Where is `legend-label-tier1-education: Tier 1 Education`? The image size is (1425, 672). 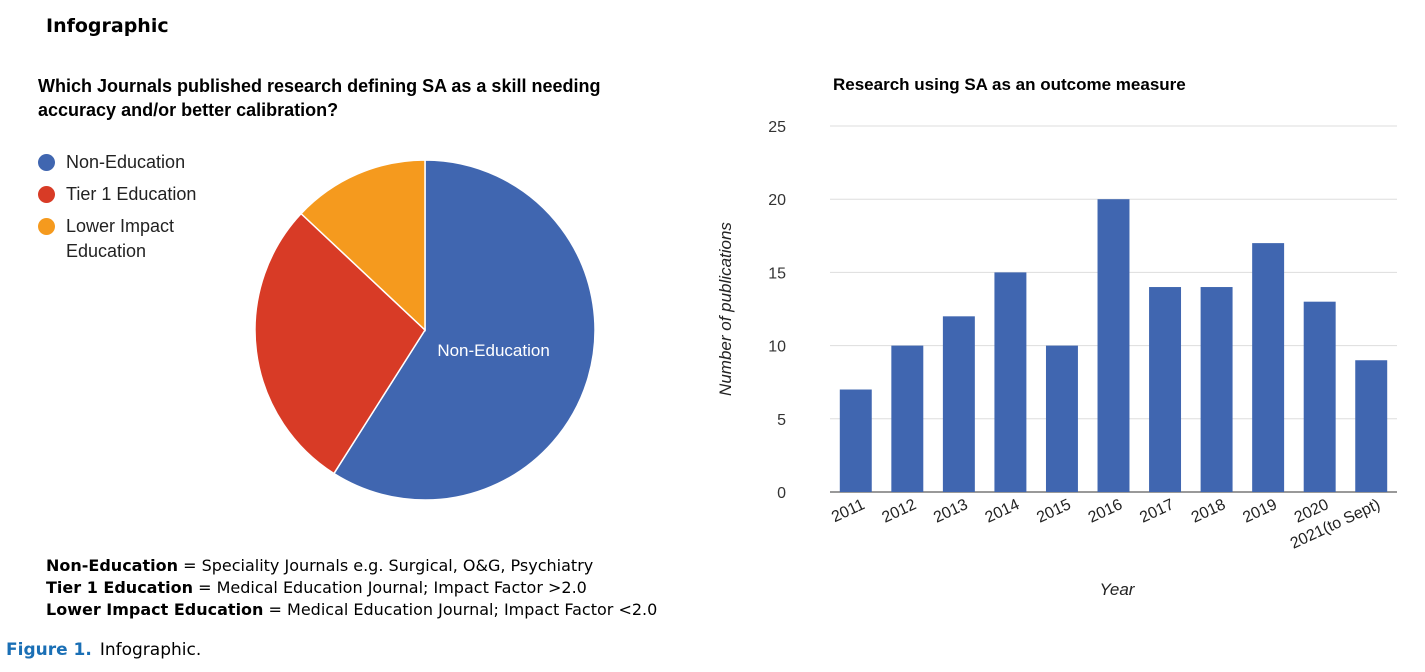
legend-label-tier1-education: Tier 1 Education is located at coordinates (131, 194).